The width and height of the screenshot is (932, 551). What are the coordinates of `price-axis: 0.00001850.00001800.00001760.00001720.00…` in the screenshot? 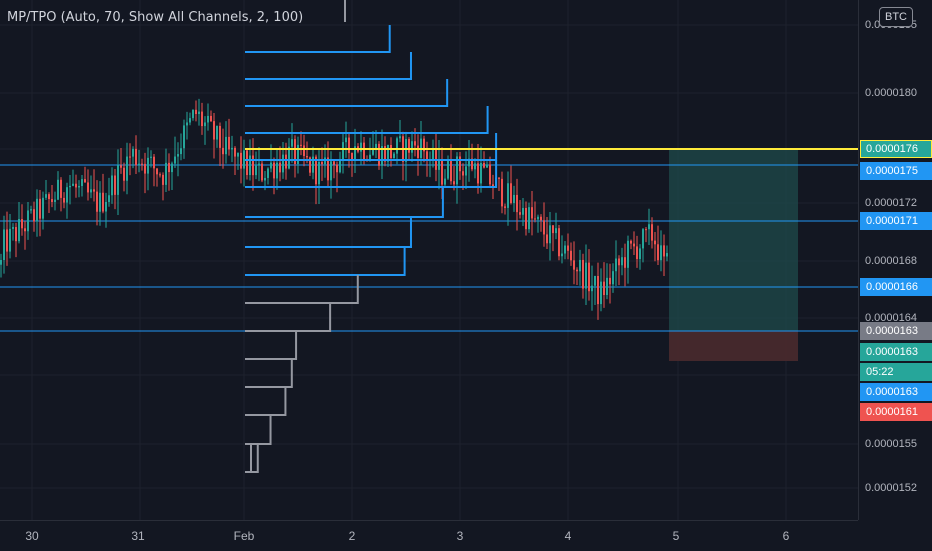 It's located at (895, 260).